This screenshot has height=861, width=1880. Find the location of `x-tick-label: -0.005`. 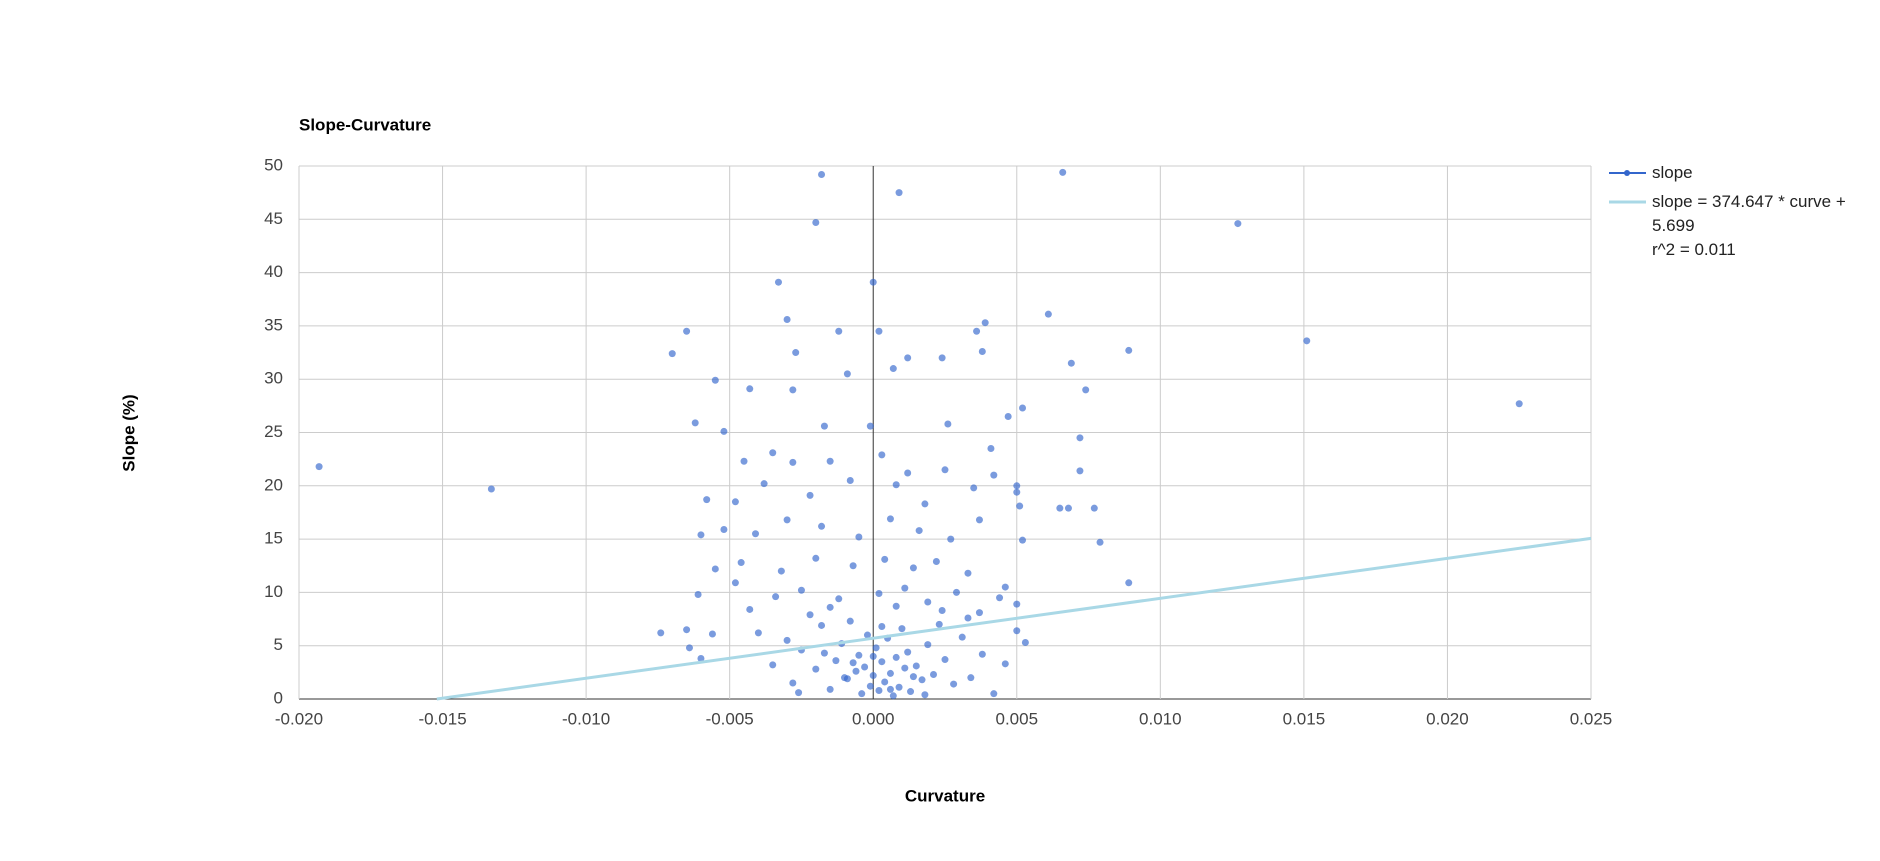

x-tick-label: -0.005 is located at coordinates (730, 718).